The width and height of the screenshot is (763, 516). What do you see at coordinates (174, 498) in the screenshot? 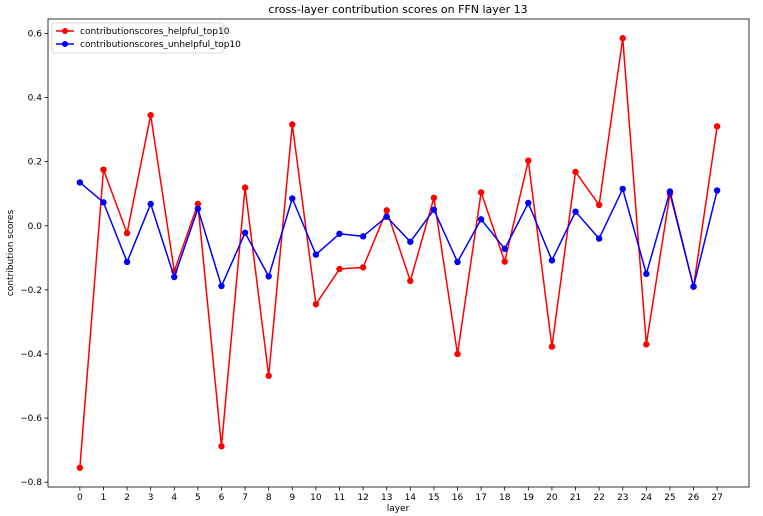
I see `x-tick-label: 4` at bounding box center [174, 498].